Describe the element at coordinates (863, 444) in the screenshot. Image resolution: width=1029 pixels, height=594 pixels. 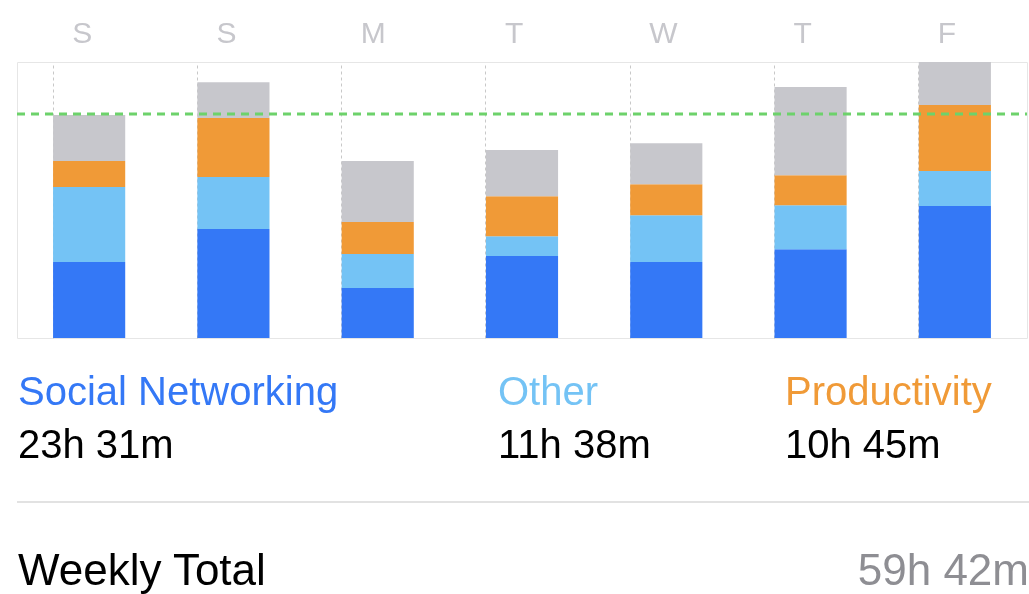
I see `text: 10h 45m` at that location.